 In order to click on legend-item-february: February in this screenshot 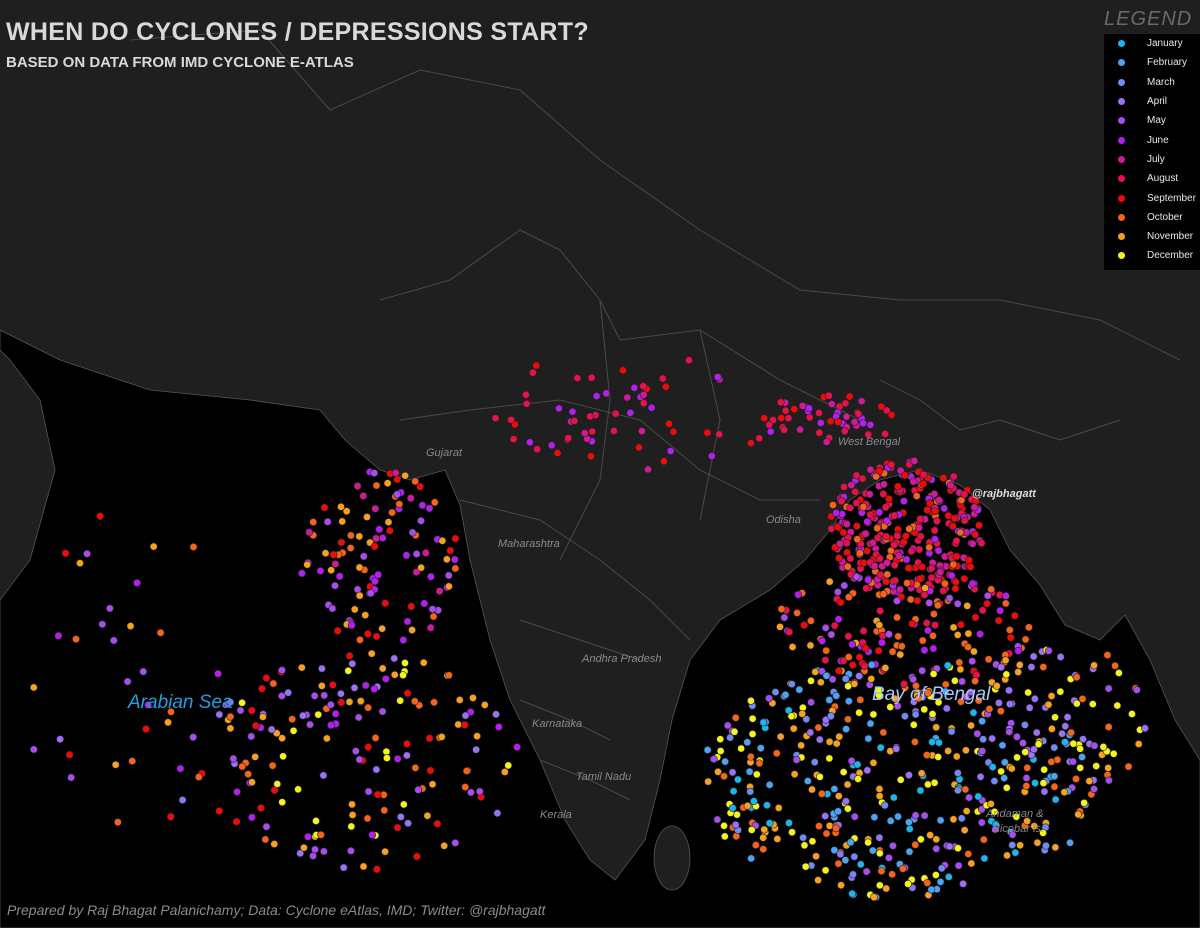, I will do `click(1152, 62)`.